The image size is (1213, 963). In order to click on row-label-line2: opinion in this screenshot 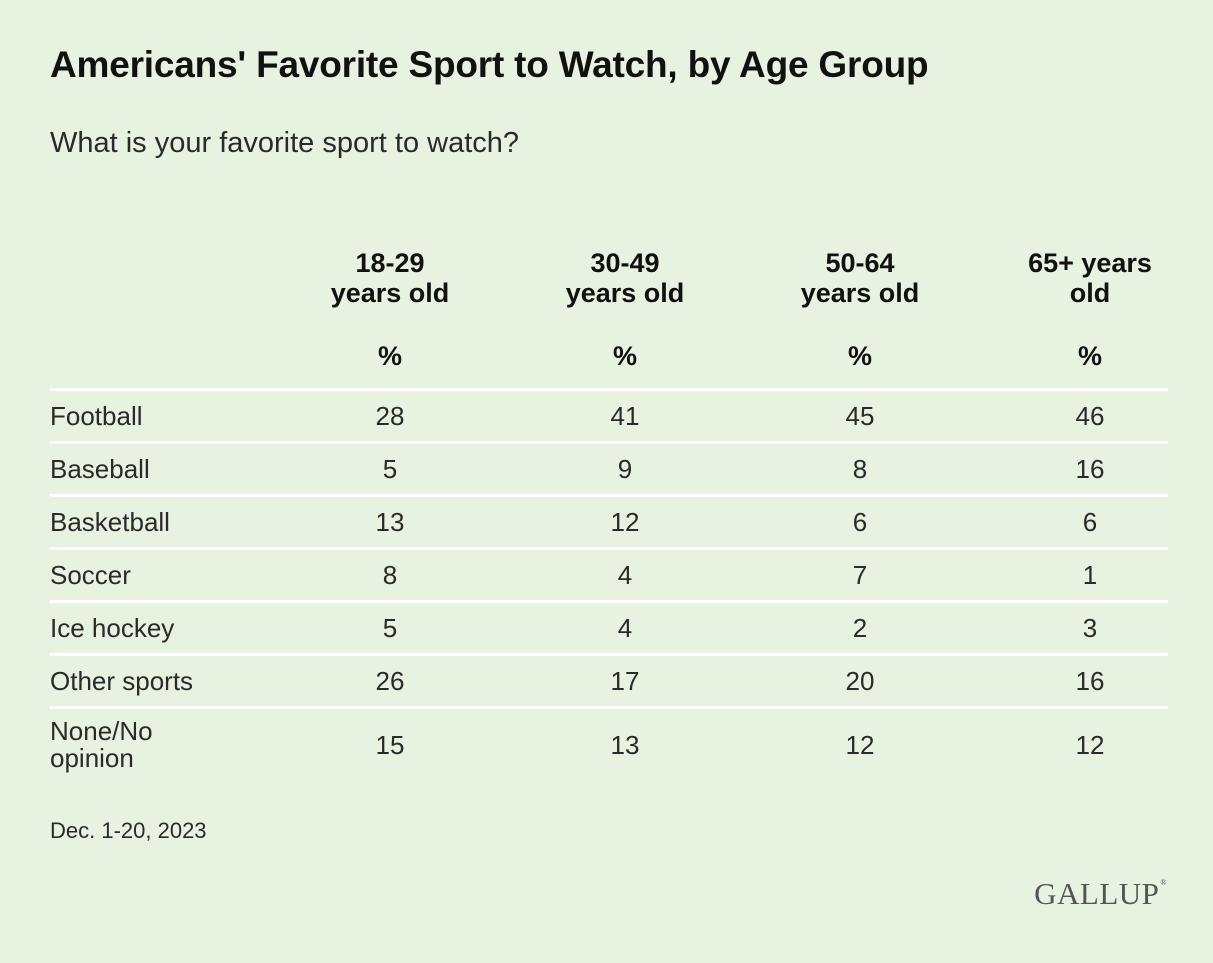, I will do `click(92, 758)`.